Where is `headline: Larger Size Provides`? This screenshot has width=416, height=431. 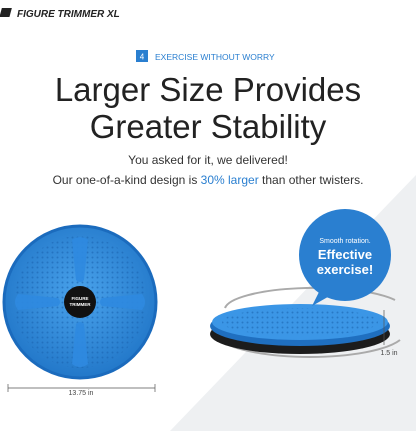 headline: Larger Size Provides is located at coordinates (208, 89).